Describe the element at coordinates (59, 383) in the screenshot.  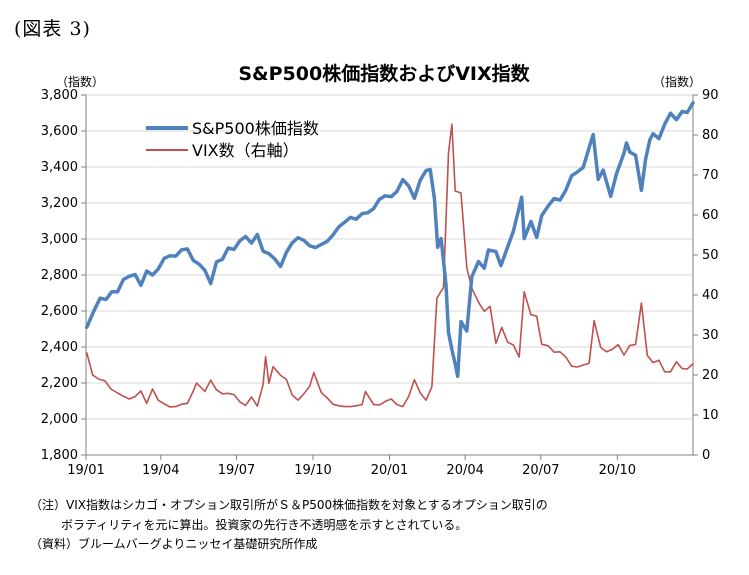
I see `y-left-tick-label: 2,200` at that location.